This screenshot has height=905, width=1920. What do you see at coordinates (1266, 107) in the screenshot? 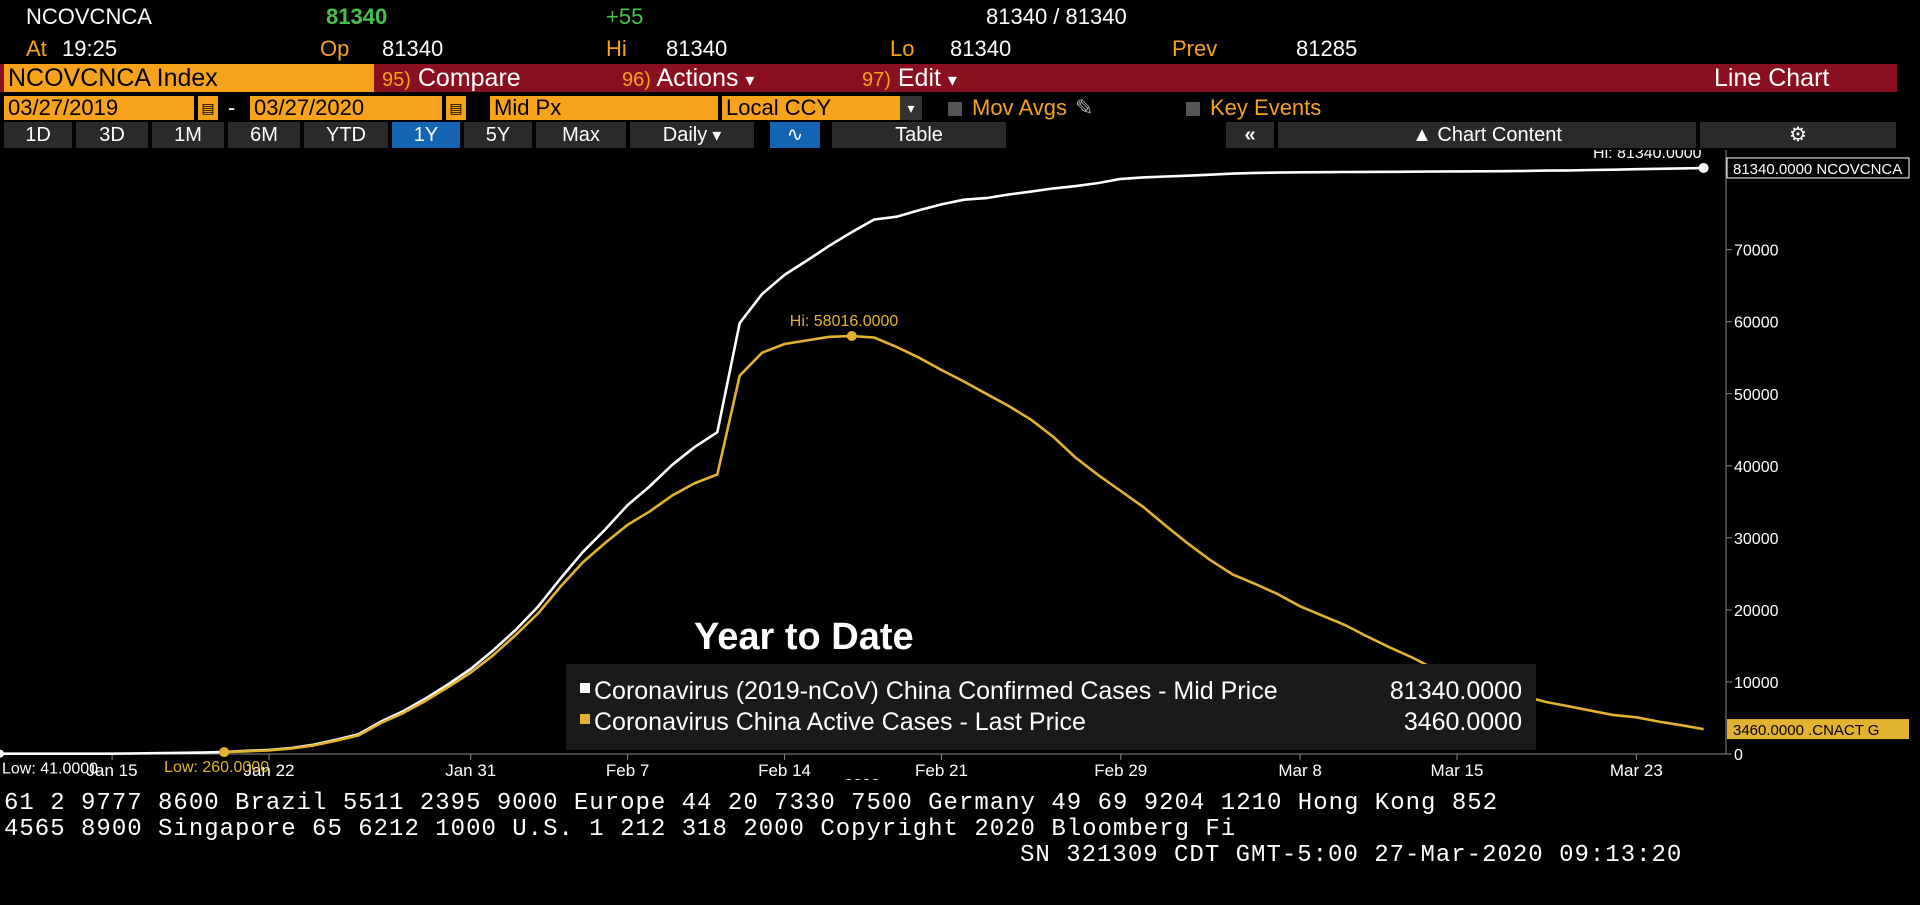
I see `key-events-label: Key Events` at bounding box center [1266, 107].